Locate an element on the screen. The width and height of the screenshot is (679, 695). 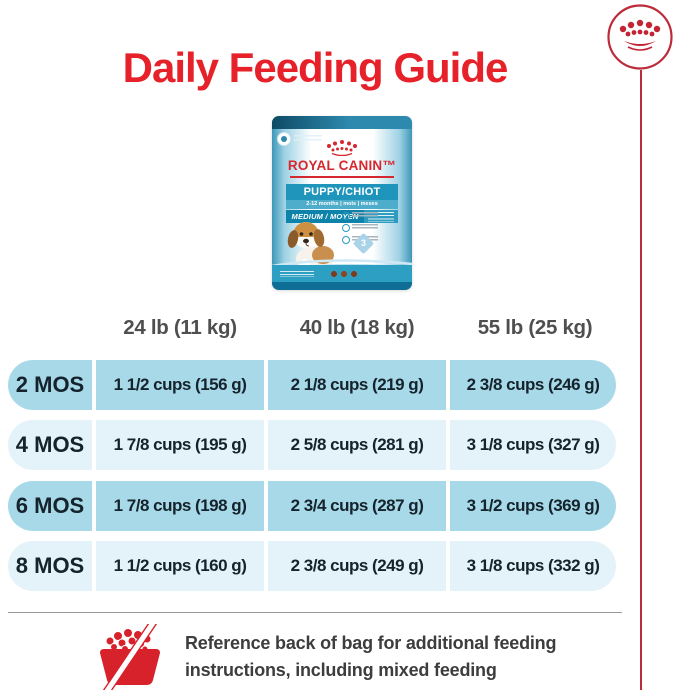
bag-number: 3 is located at coordinates (363, 243).